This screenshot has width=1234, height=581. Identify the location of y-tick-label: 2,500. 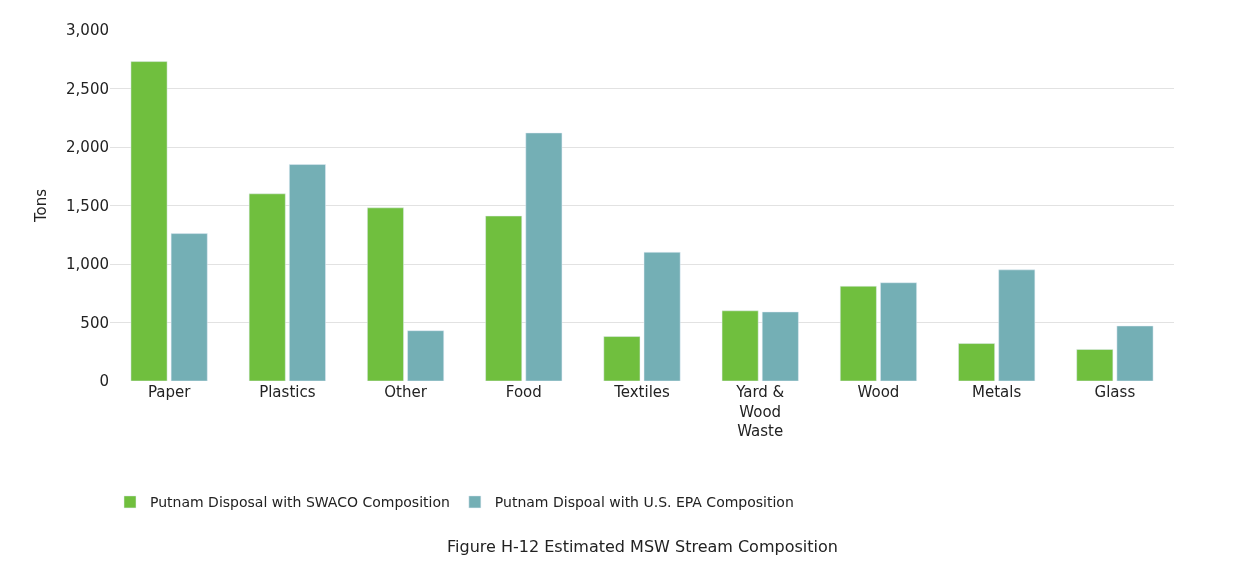
(87, 88).